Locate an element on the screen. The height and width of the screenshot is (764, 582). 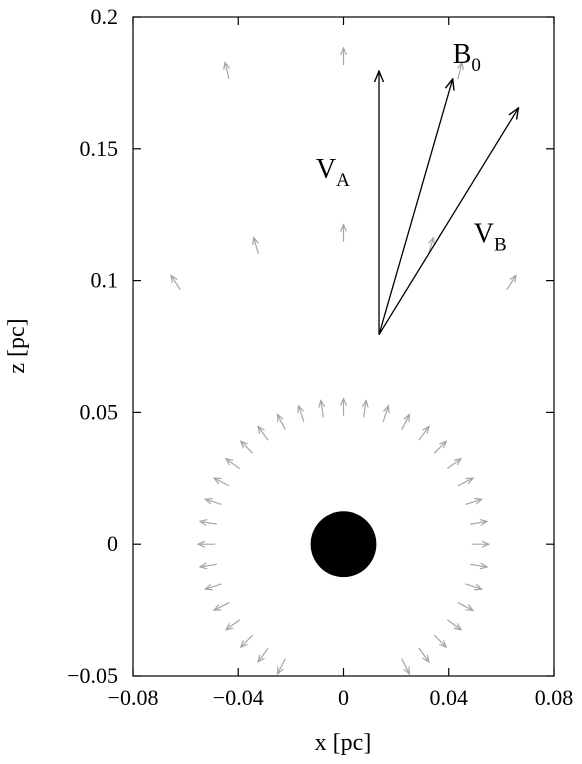
vector-label: B0 is located at coordinates (467, 57).